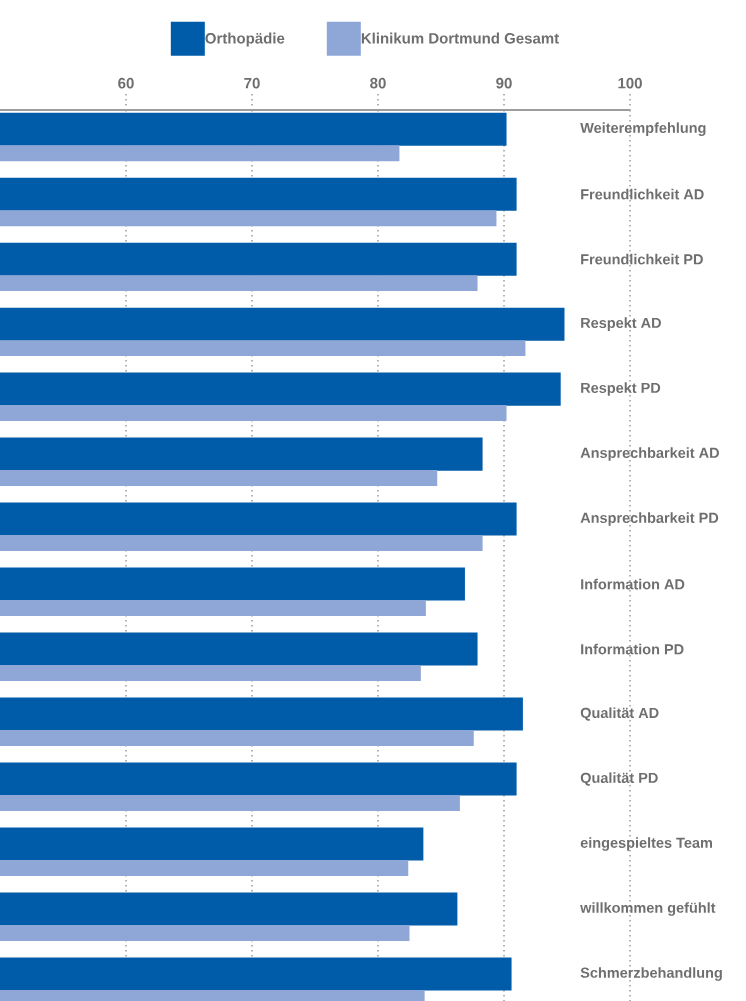 Image resolution: width=746 pixels, height=1001 pixels. I want to click on y-tick-label: Freundlichkeit PD, so click(642, 259).